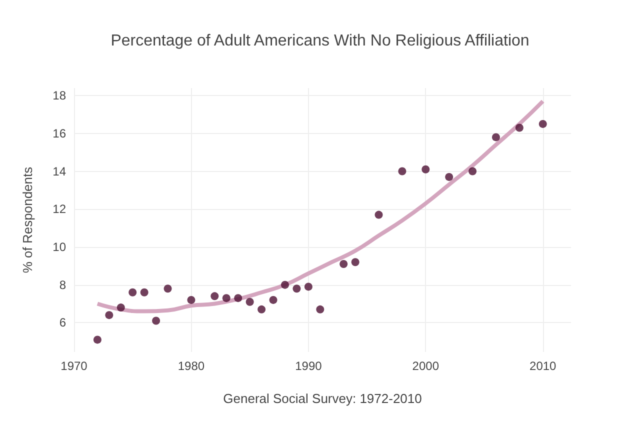 This screenshot has width=640, height=426. Describe the element at coordinates (62, 285) in the screenshot. I see `y-tick-label: 8` at that location.